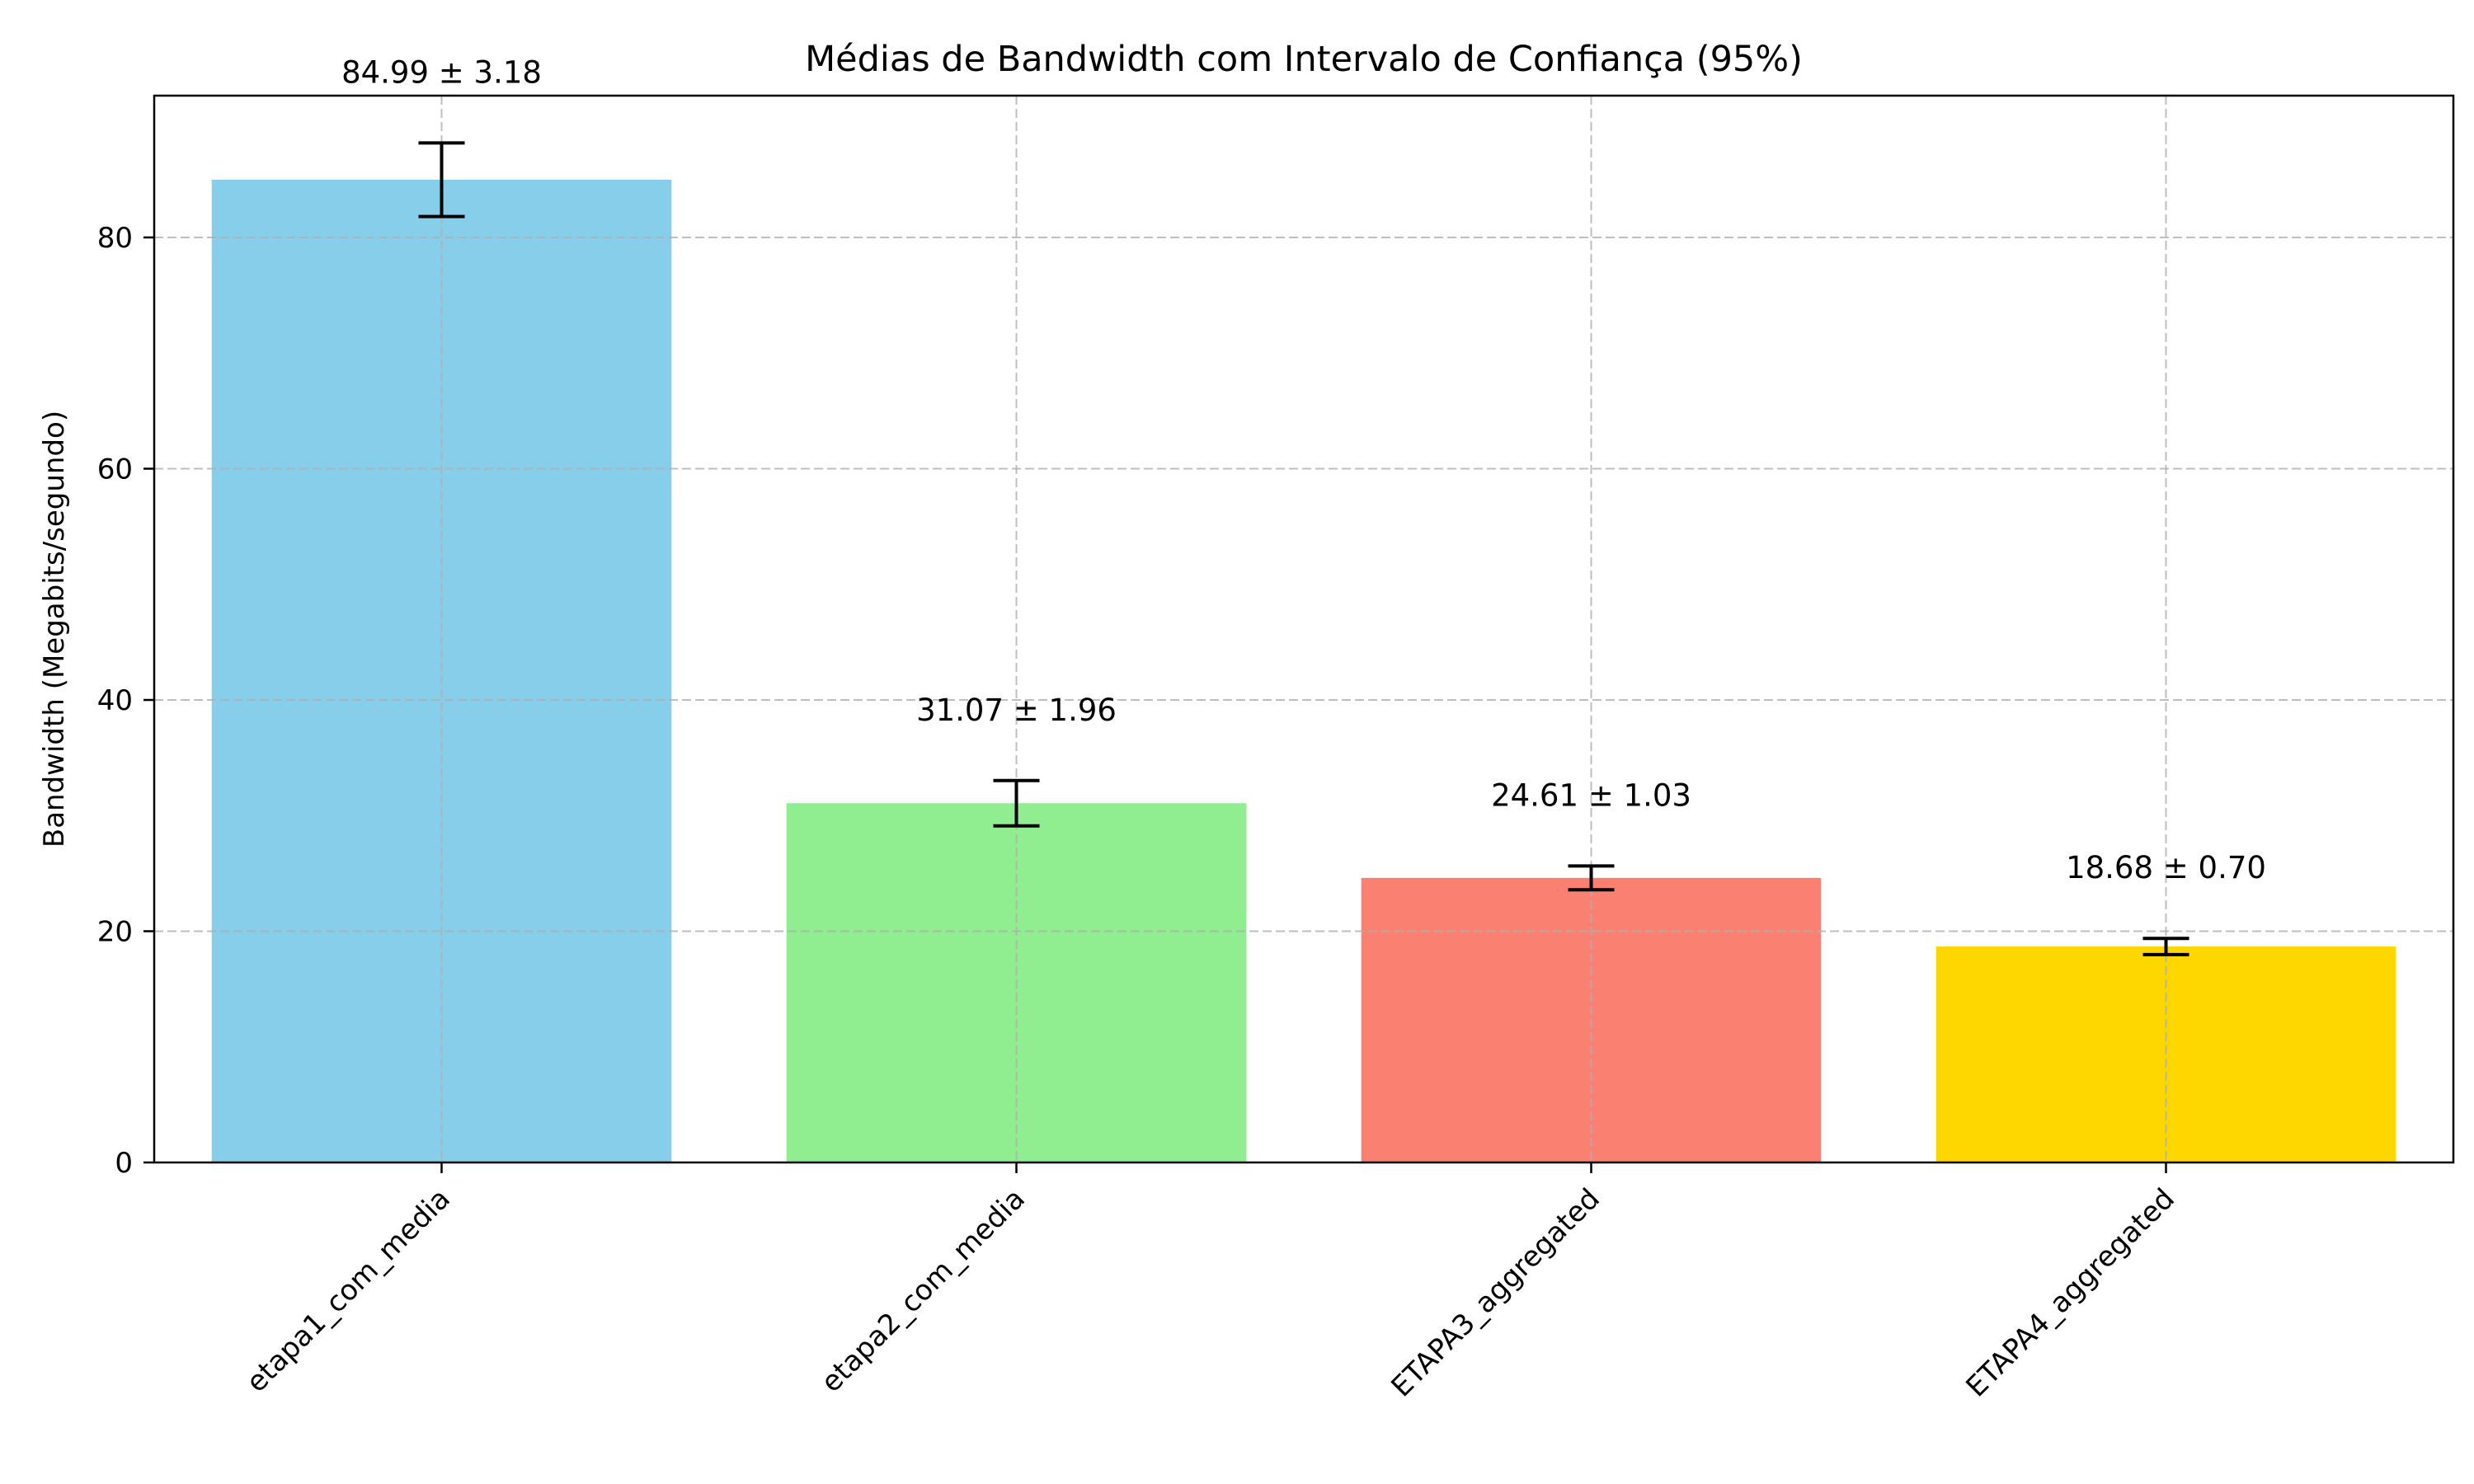  Describe the element at coordinates (115, 932) in the screenshot. I see `y-tick-label-20: 20` at that location.